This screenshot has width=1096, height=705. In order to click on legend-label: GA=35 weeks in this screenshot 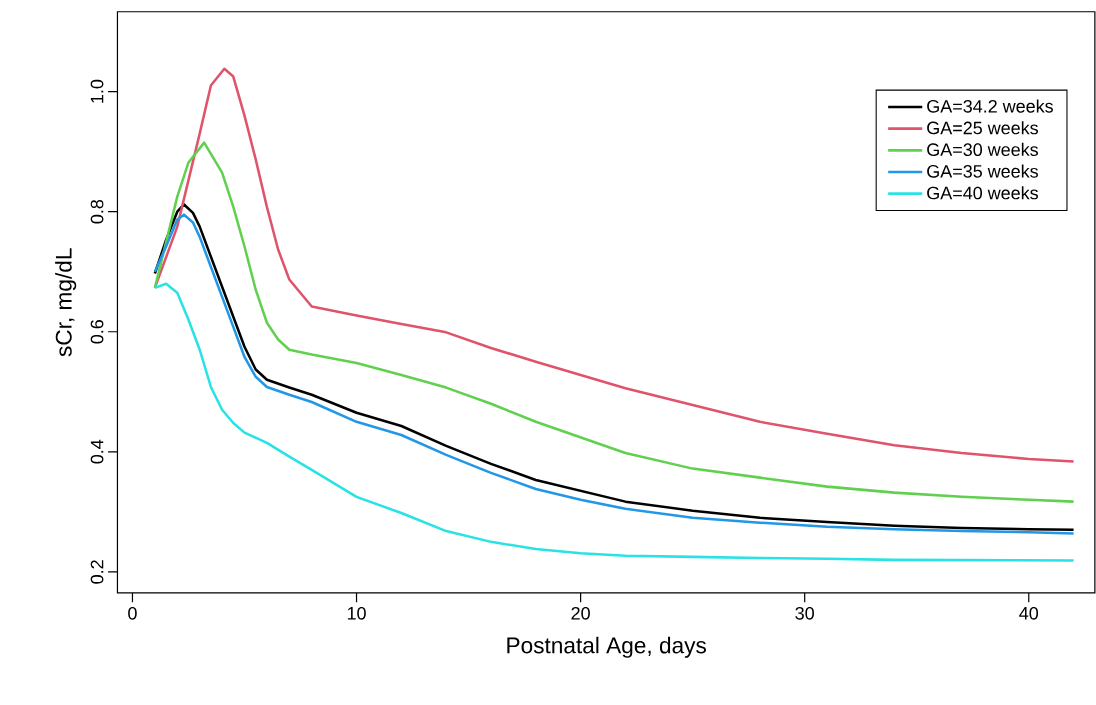, I will do `click(982, 171)`.